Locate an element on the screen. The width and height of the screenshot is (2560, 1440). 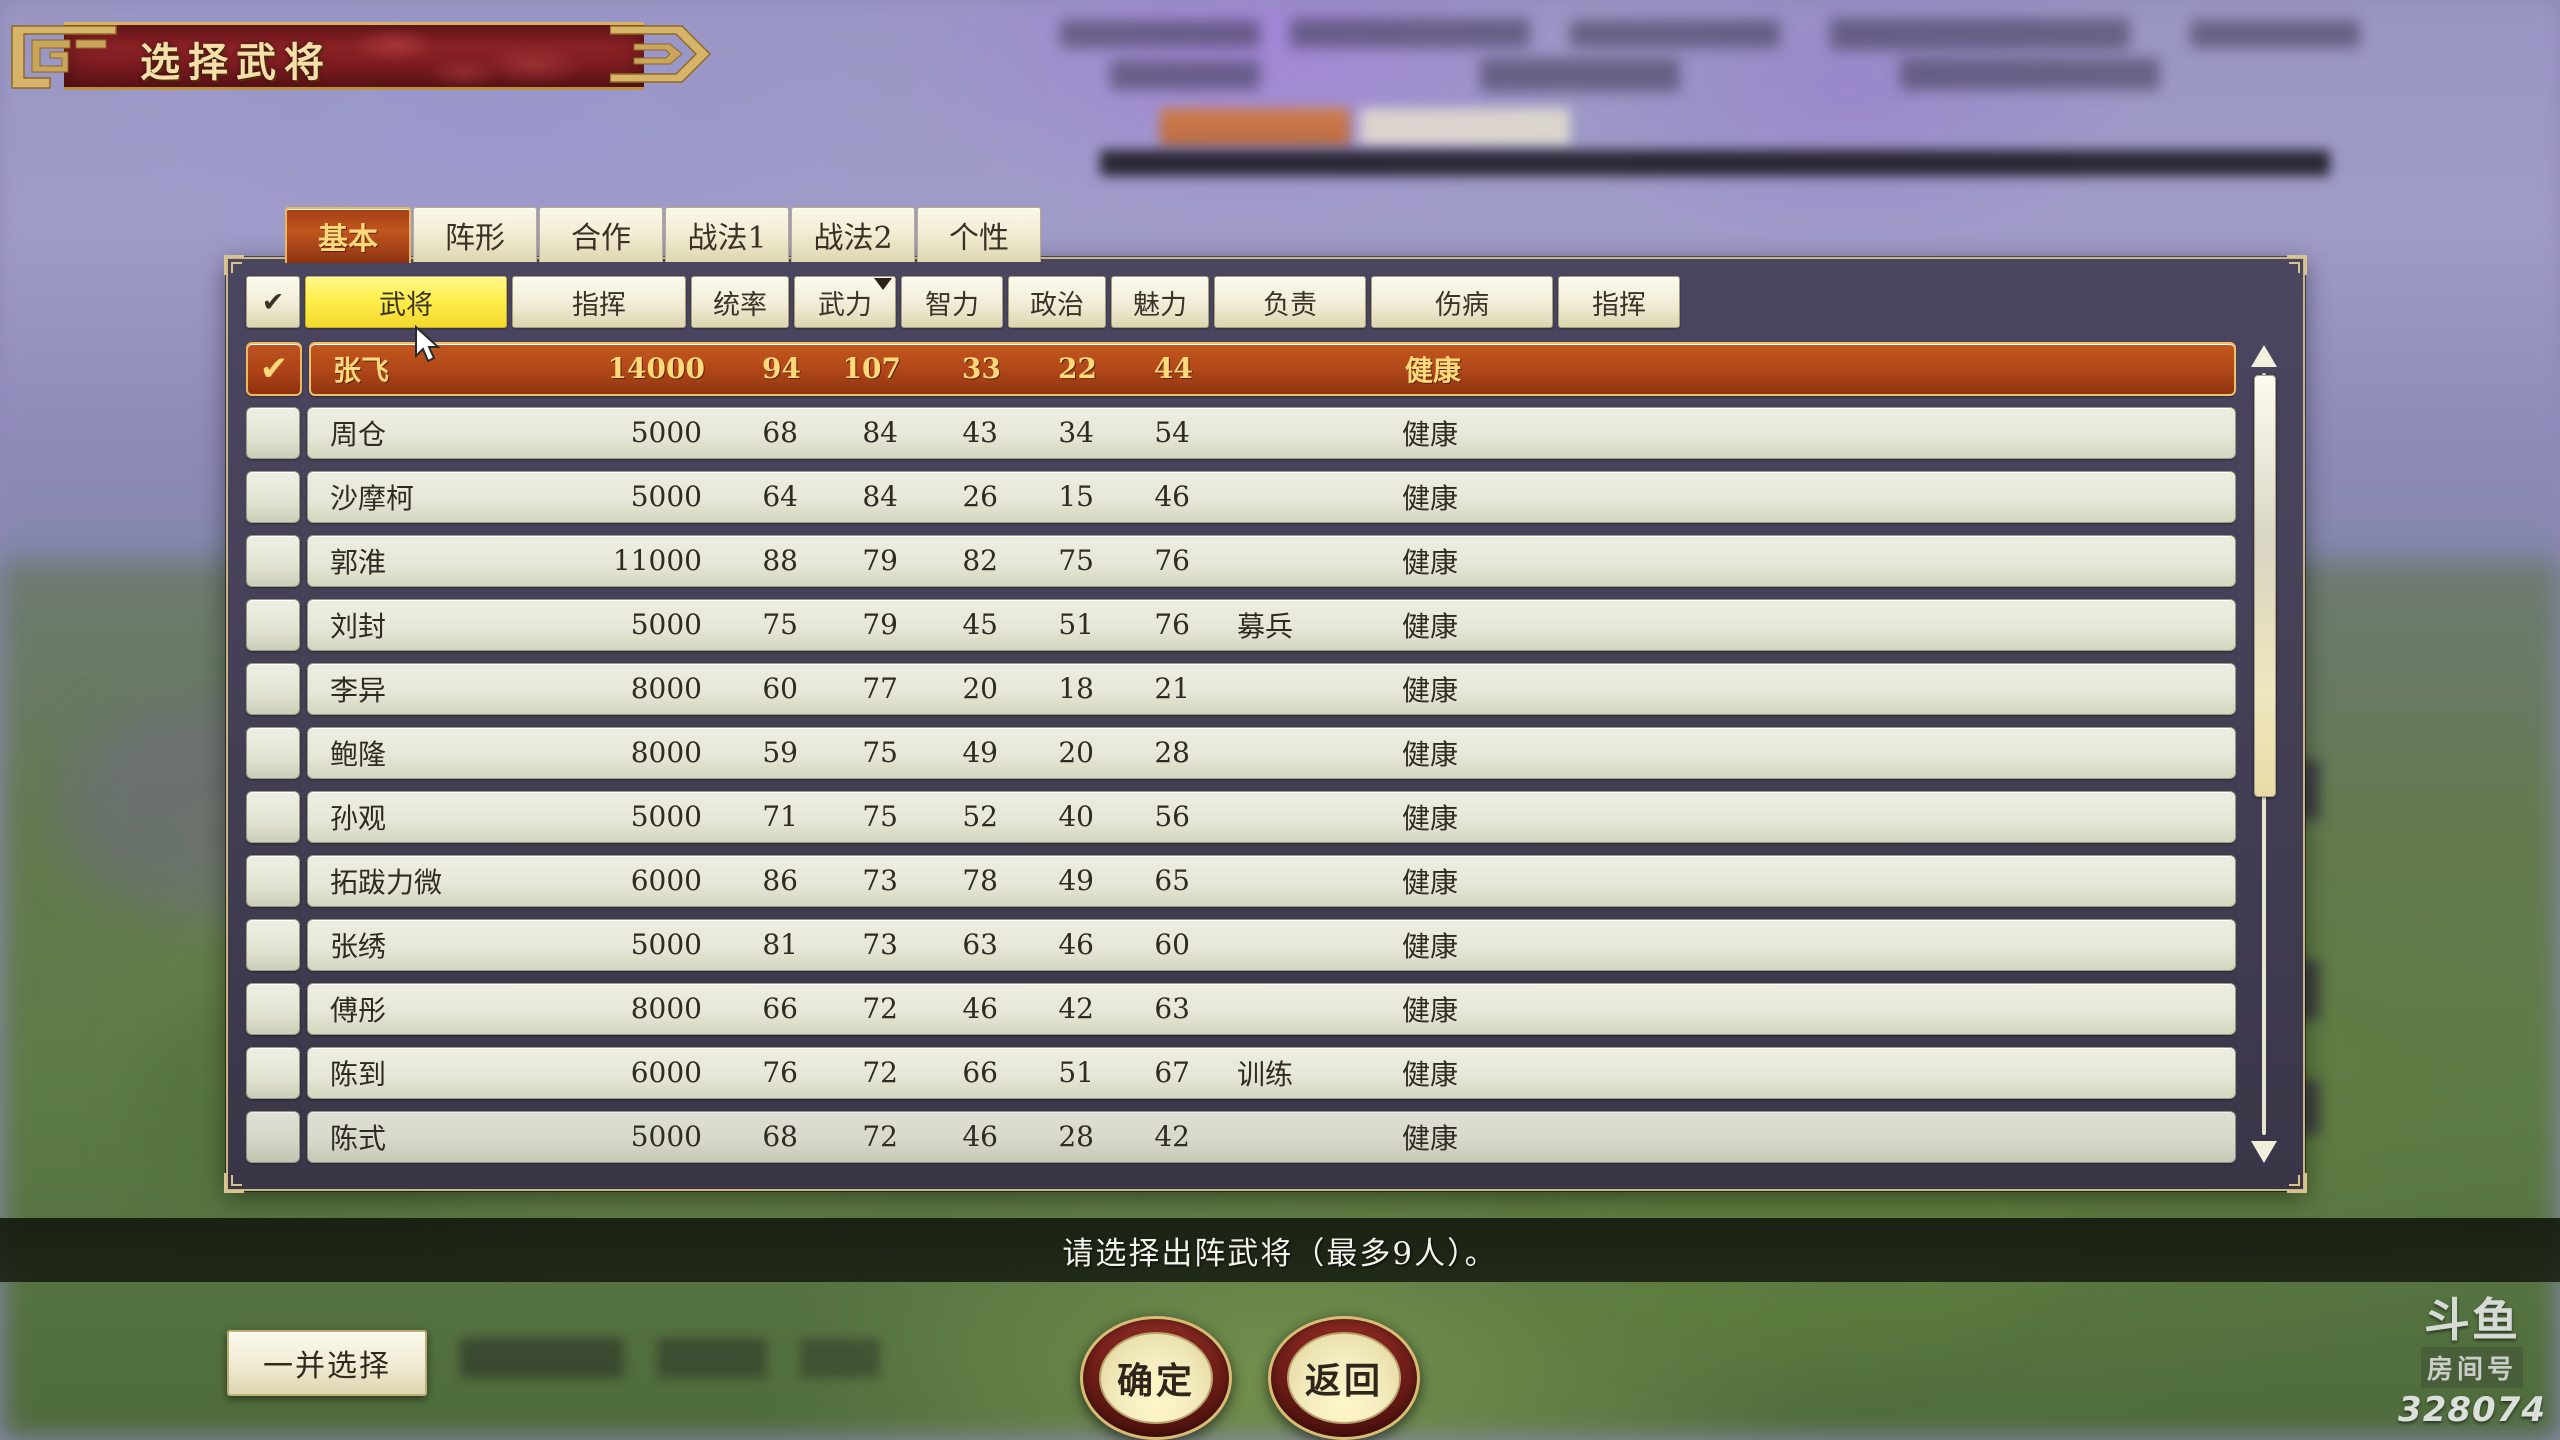
column-header-war: 武力 is located at coordinates (845, 302).